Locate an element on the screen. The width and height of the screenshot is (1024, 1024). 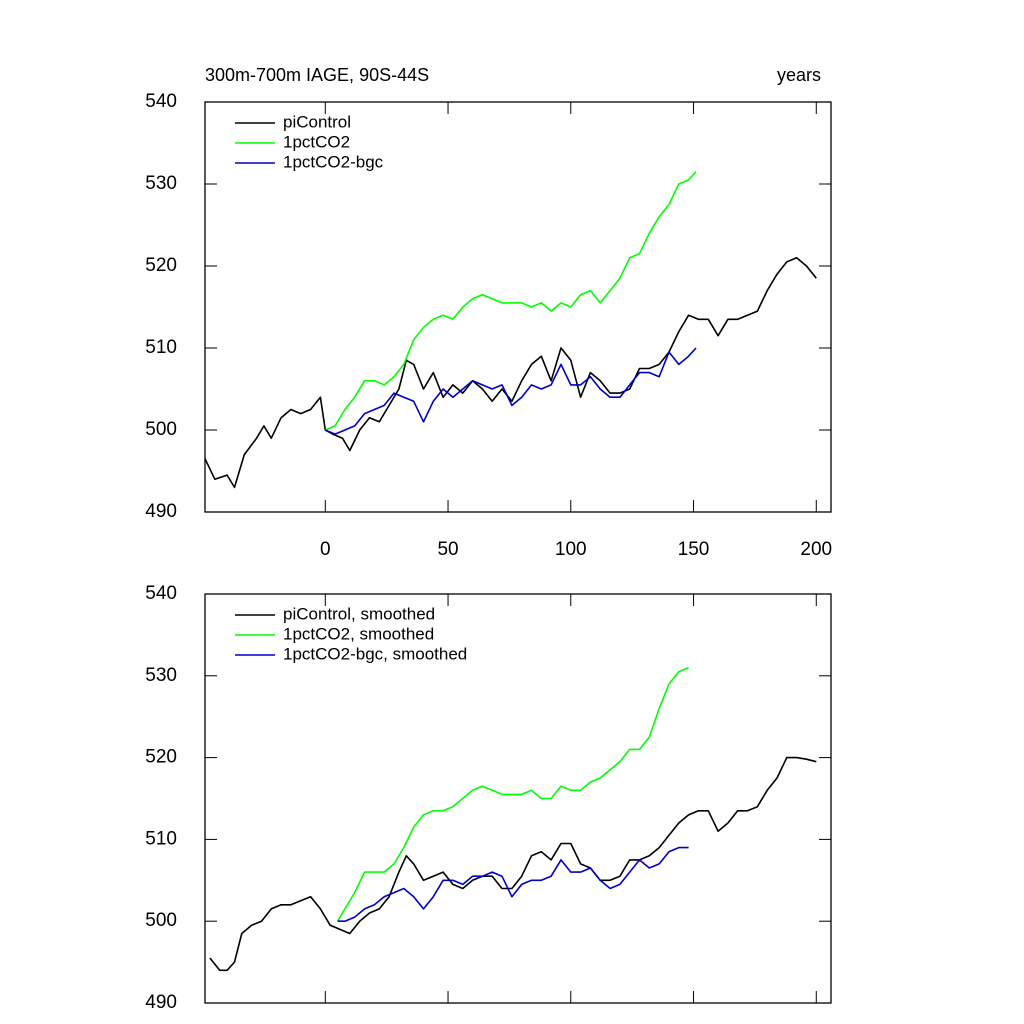
x-axis-unit: years is located at coordinates (799, 75).